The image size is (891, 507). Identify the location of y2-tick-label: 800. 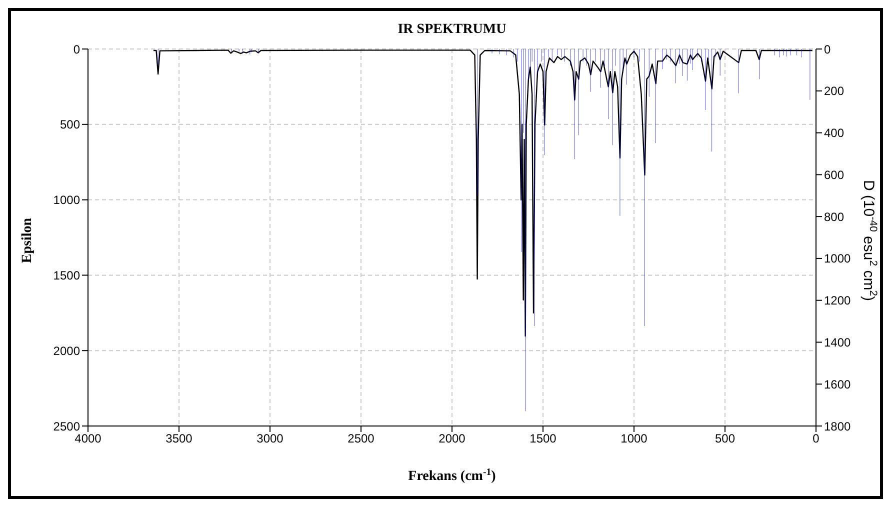
(834, 217).